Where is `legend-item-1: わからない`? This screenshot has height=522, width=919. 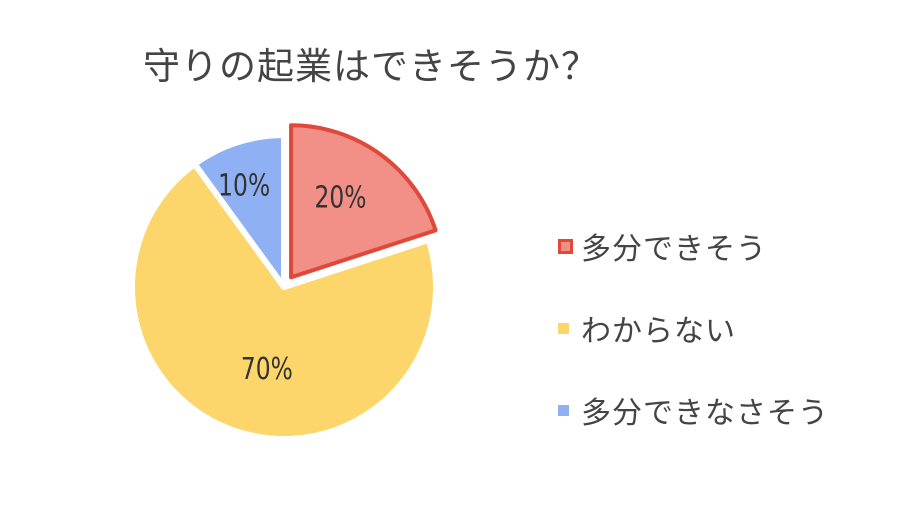
legend-item-1: わからない is located at coordinates (693, 328).